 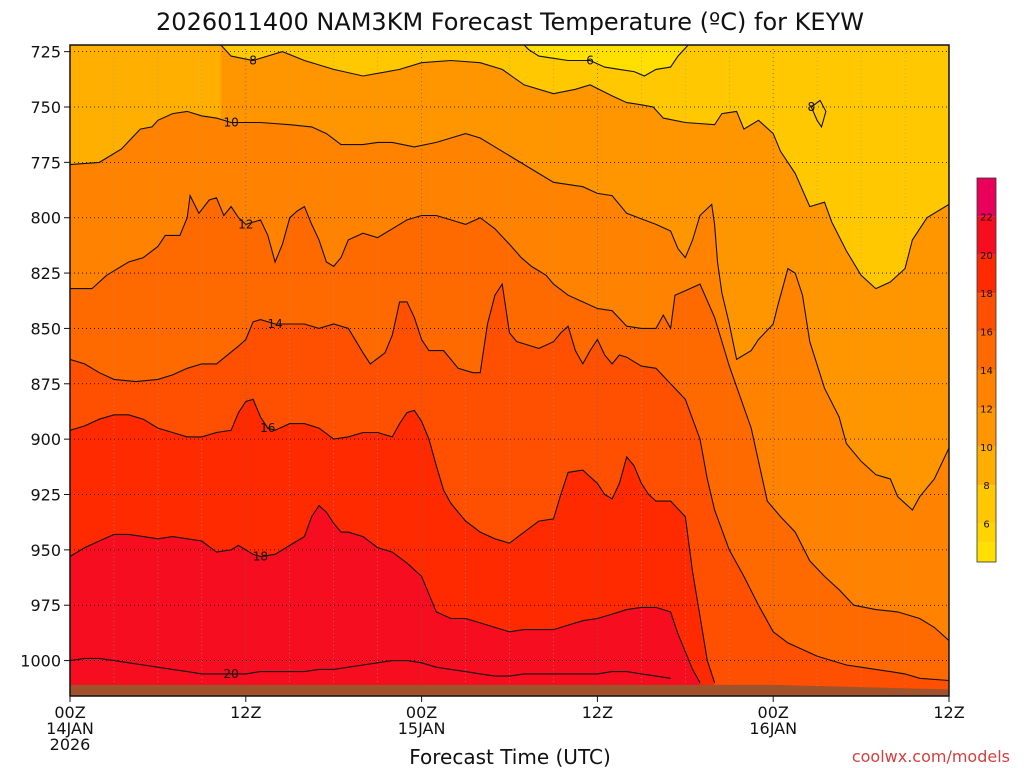 What do you see at coordinates (45, 218) in the screenshot?
I see `y-tick-label-800: 800` at bounding box center [45, 218].